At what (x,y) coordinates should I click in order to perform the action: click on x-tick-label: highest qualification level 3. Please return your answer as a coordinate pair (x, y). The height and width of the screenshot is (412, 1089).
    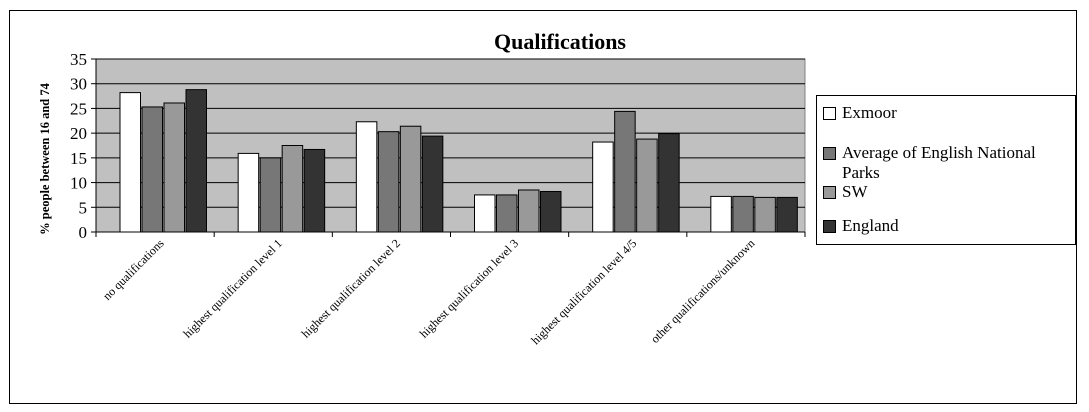
    Looking at the image, I should click on (469, 288).